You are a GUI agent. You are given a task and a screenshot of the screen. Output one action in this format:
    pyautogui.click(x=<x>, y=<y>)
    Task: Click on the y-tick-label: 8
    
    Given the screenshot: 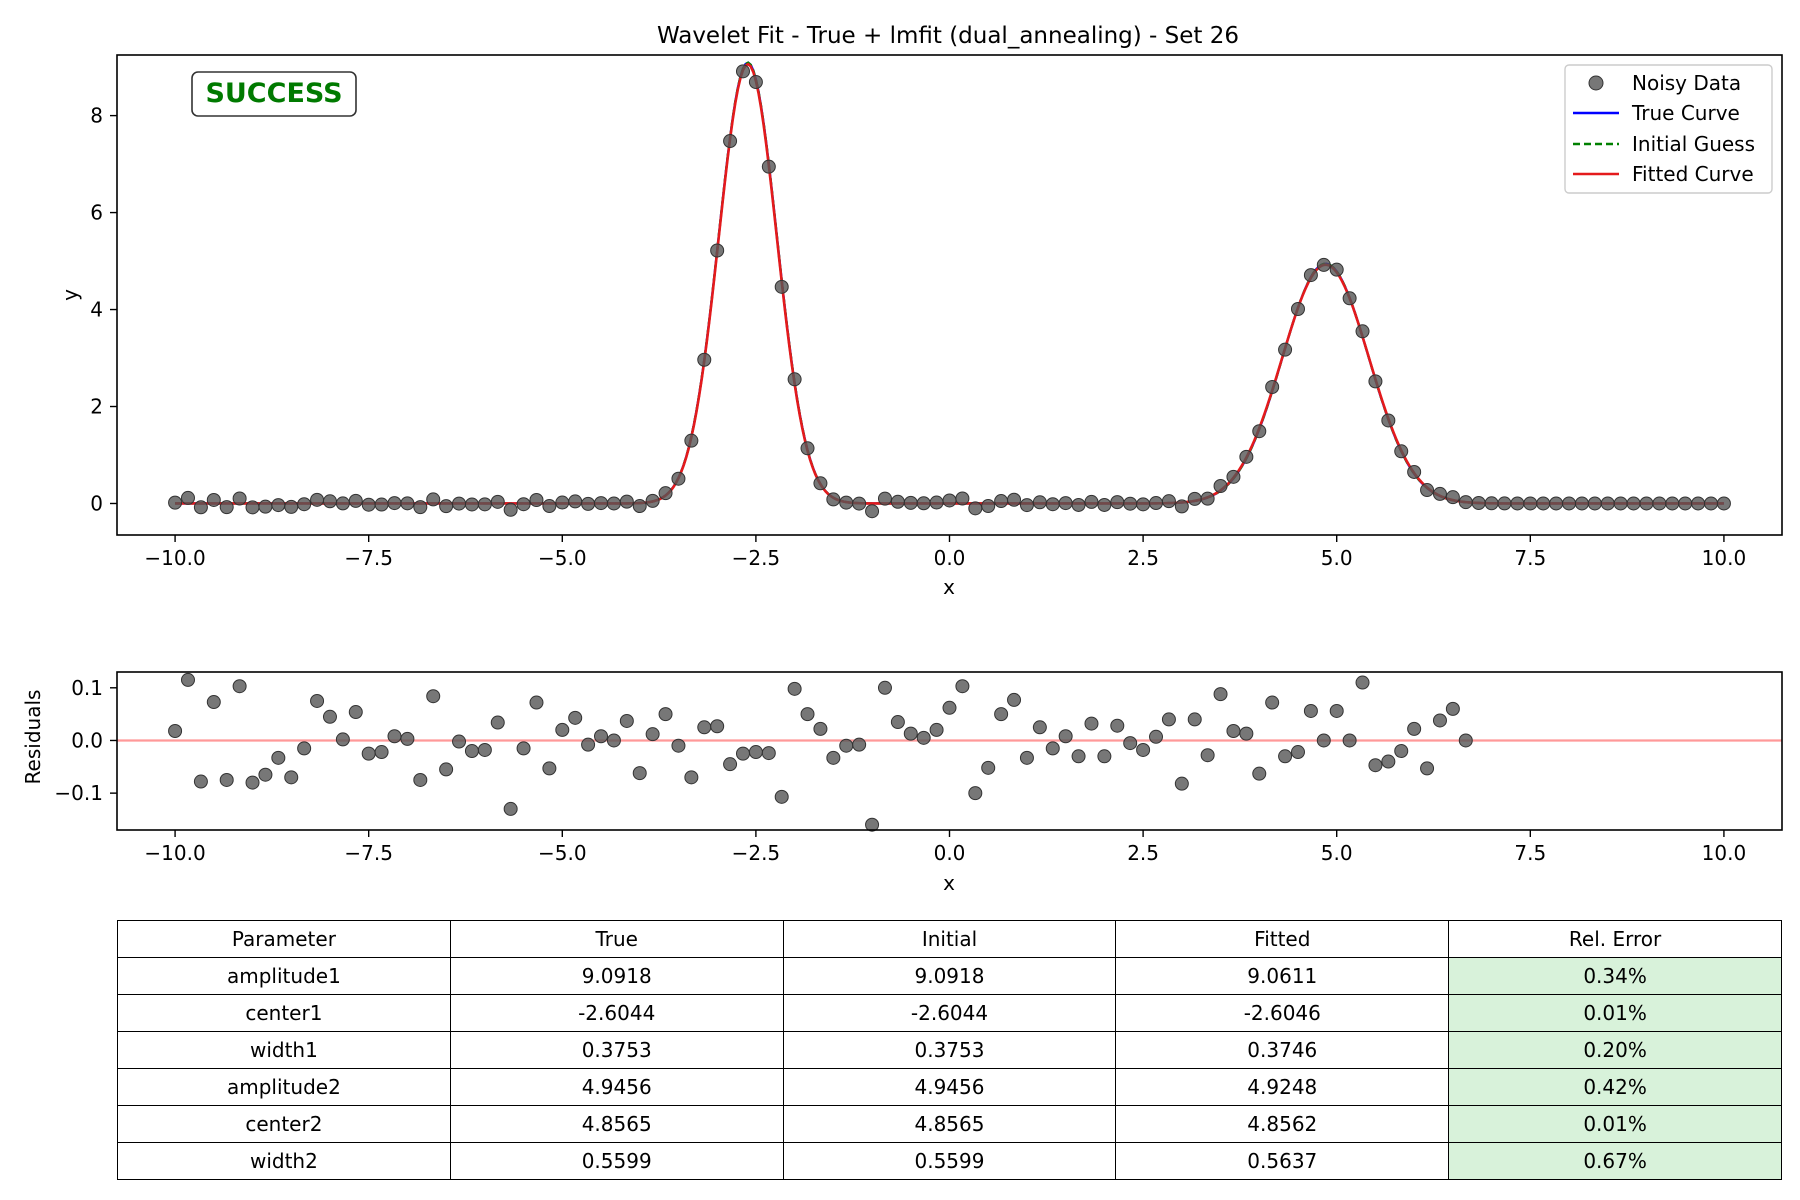 What is the action you would take?
    pyautogui.click(x=96, y=116)
    